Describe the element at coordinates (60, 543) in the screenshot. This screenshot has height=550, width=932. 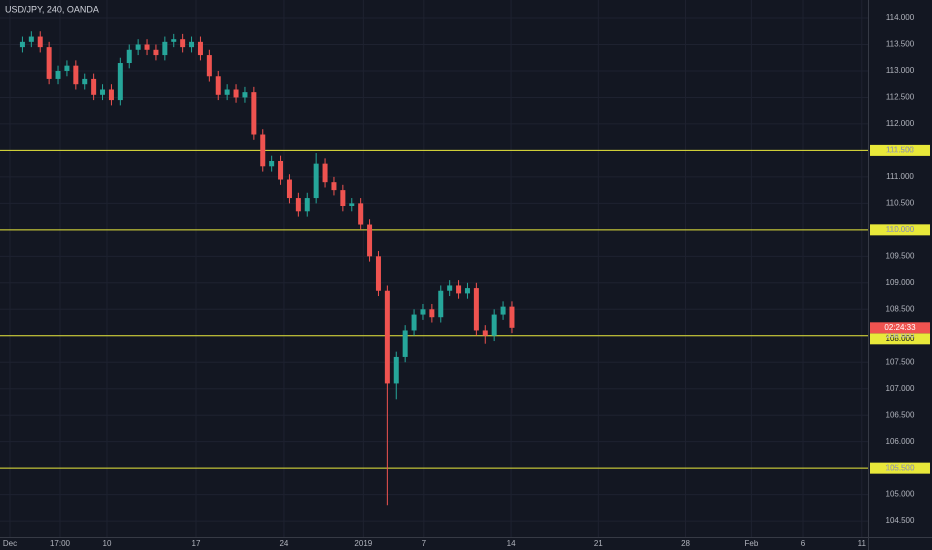
I see `x-tick-label: 17:00` at that location.